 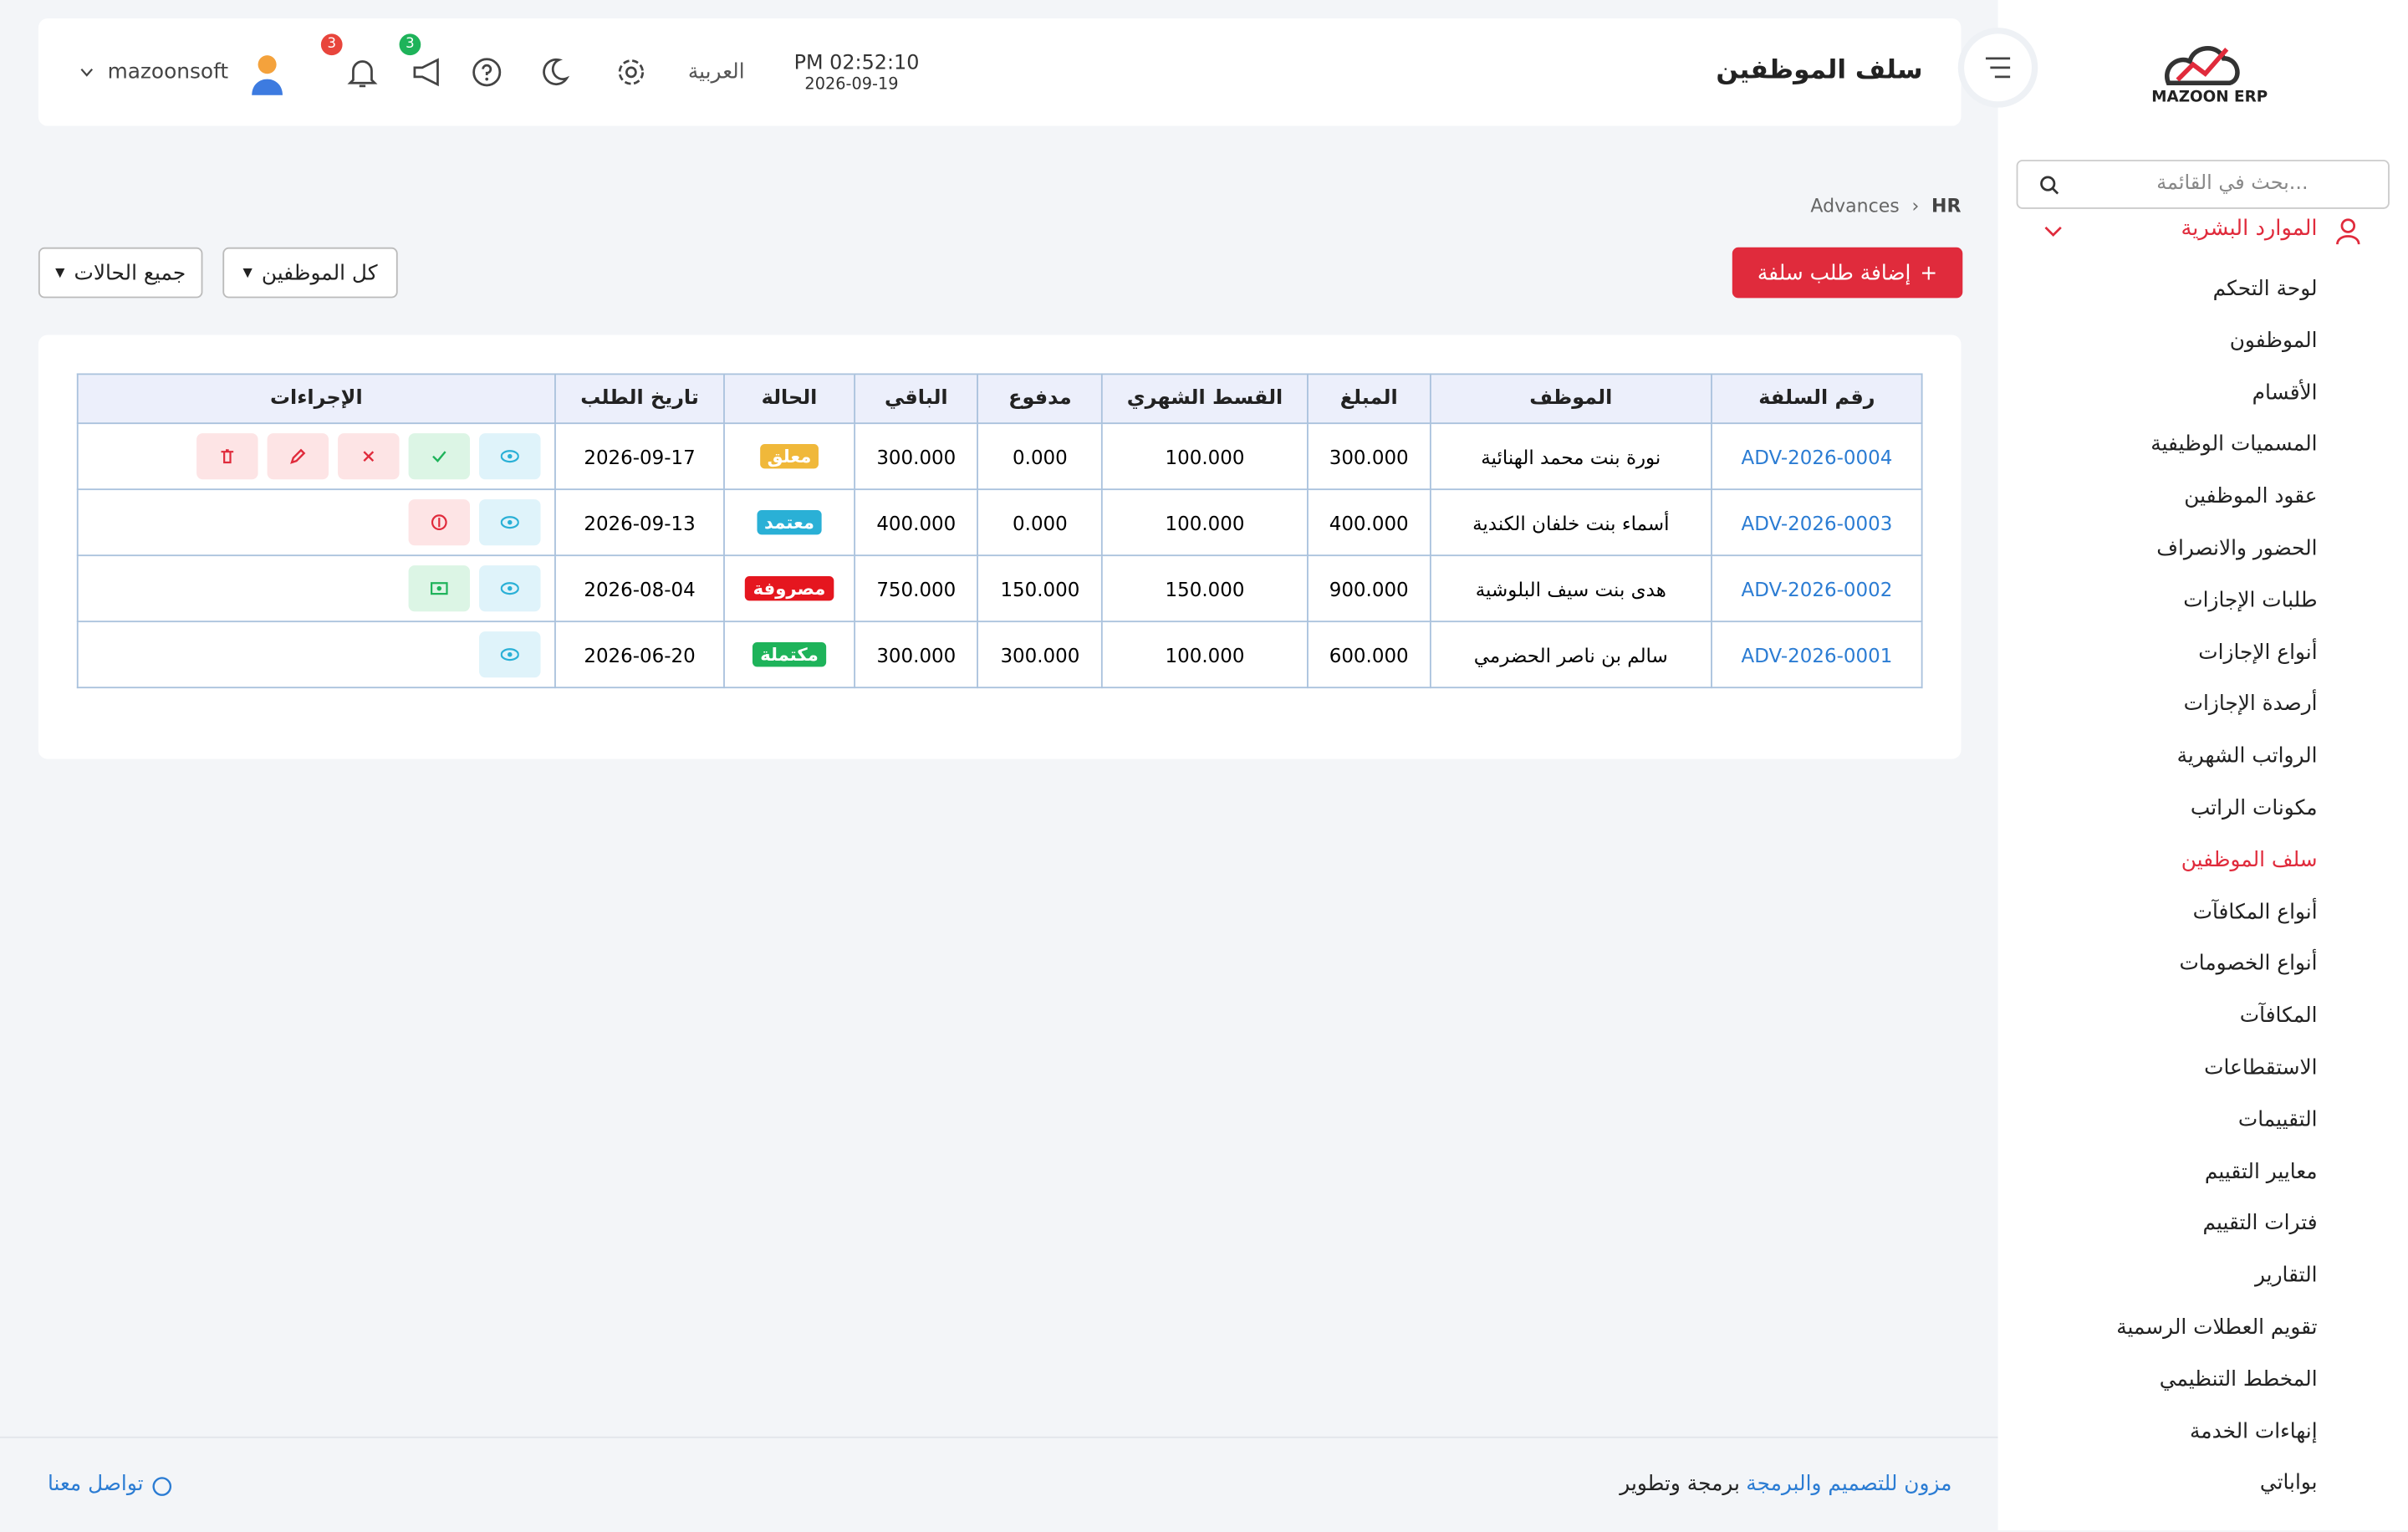 What do you see at coordinates (2289, 1483) in the screenshot?
I see `menu-item: بواباتي` at bounding box center [2289, 1483].